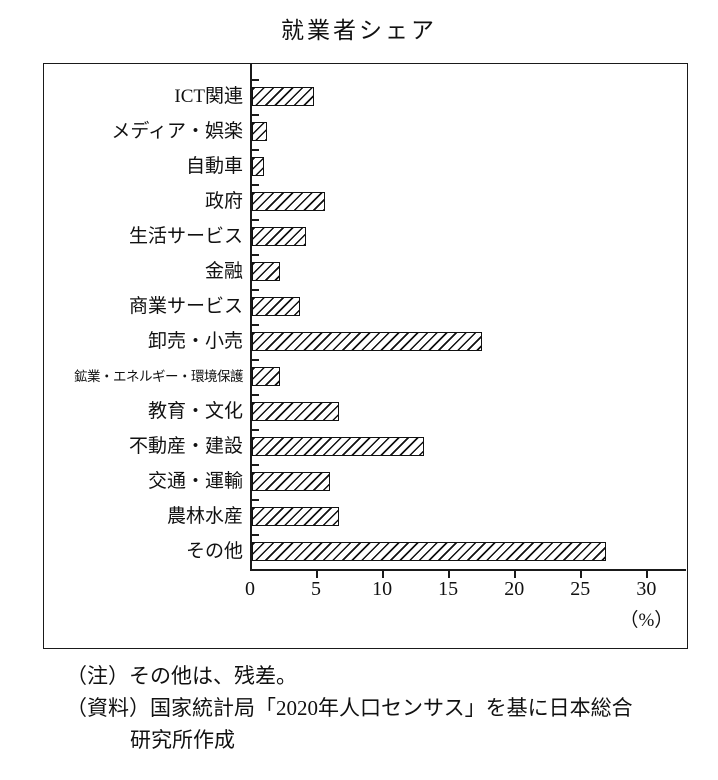  What do you see at coordinates (108, 708) in the screenshot?
I see `source-label: （資料）` at bounding box center [108, 708].